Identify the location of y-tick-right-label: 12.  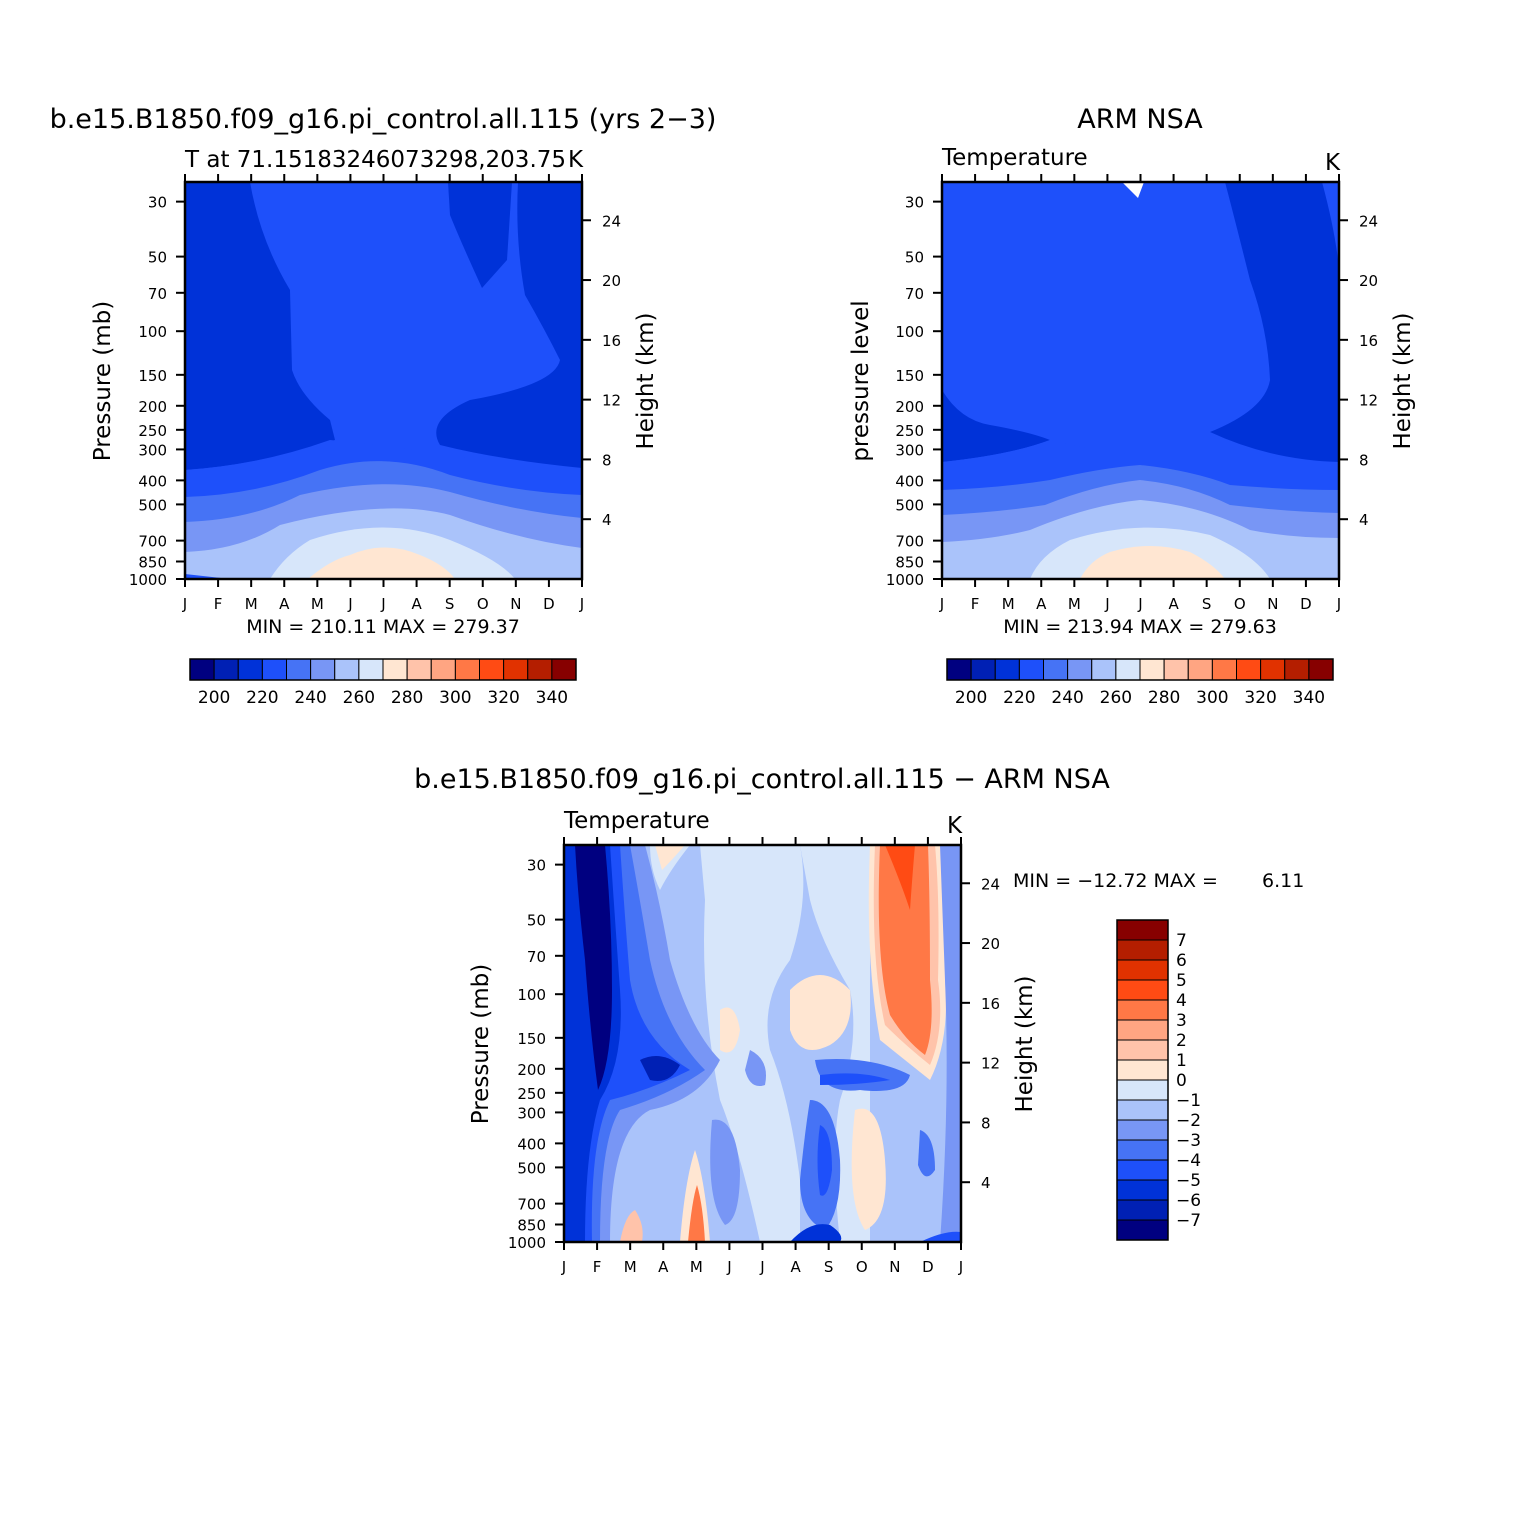
(990, 1064).